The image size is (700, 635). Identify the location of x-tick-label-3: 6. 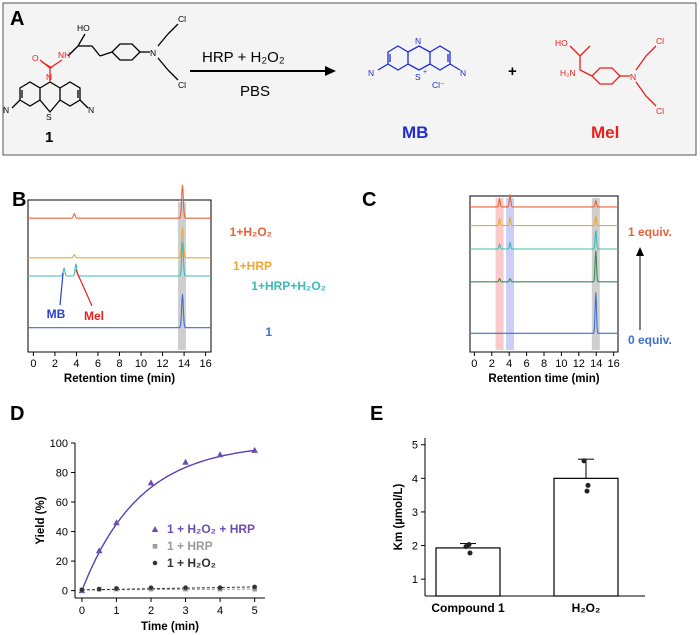
(98, 364).